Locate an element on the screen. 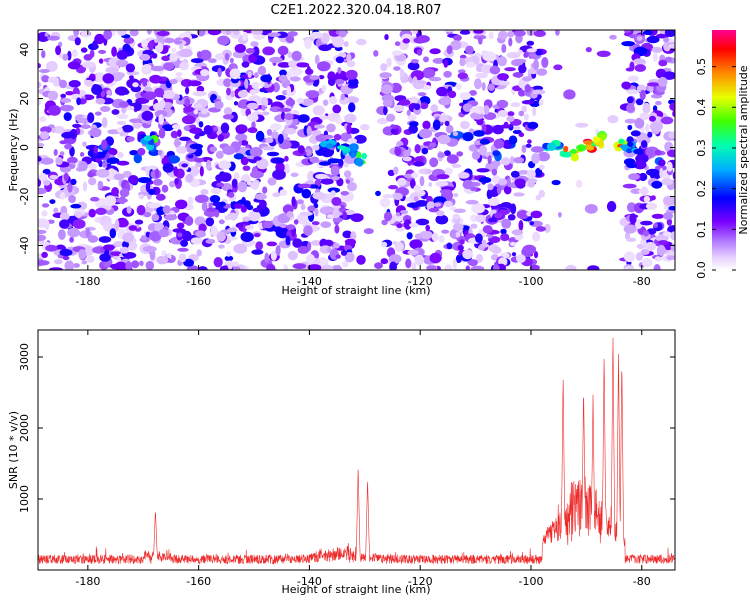 This screenshot has width=750, height=600. snr-y-axis-label: SNR (10 * v/v) is located at coordinates (13, 450).